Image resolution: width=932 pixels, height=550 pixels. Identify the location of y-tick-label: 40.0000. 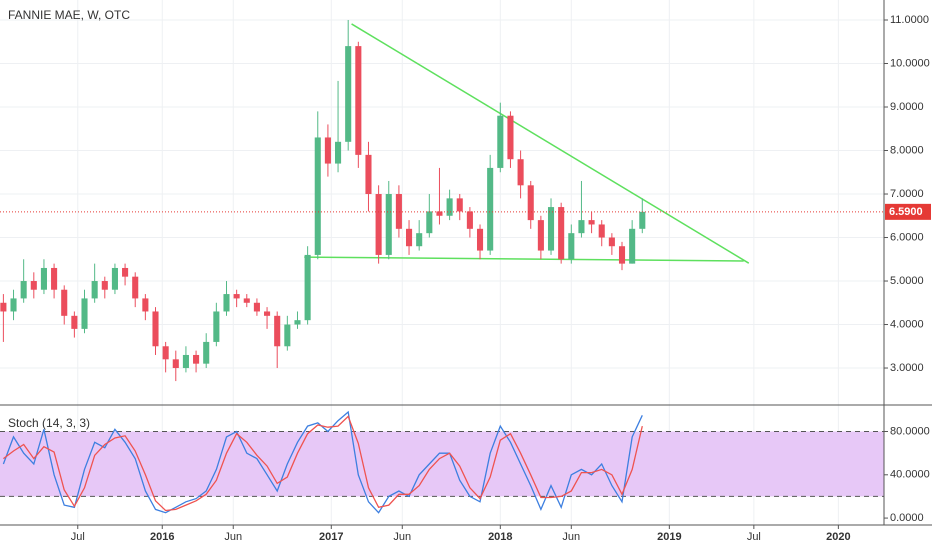
(910, 475).